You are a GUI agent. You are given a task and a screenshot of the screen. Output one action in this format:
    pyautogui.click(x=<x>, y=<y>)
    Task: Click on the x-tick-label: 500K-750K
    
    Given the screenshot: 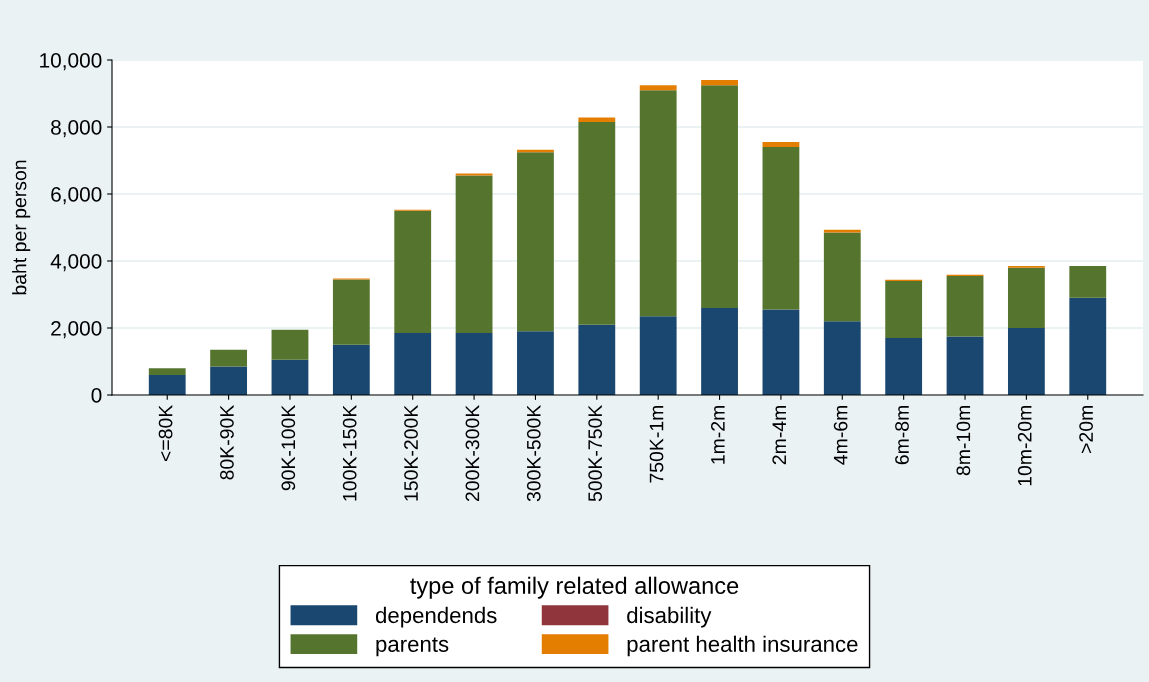 What is the action you would take?
    pyautogui.click(x=595, y=453)
    